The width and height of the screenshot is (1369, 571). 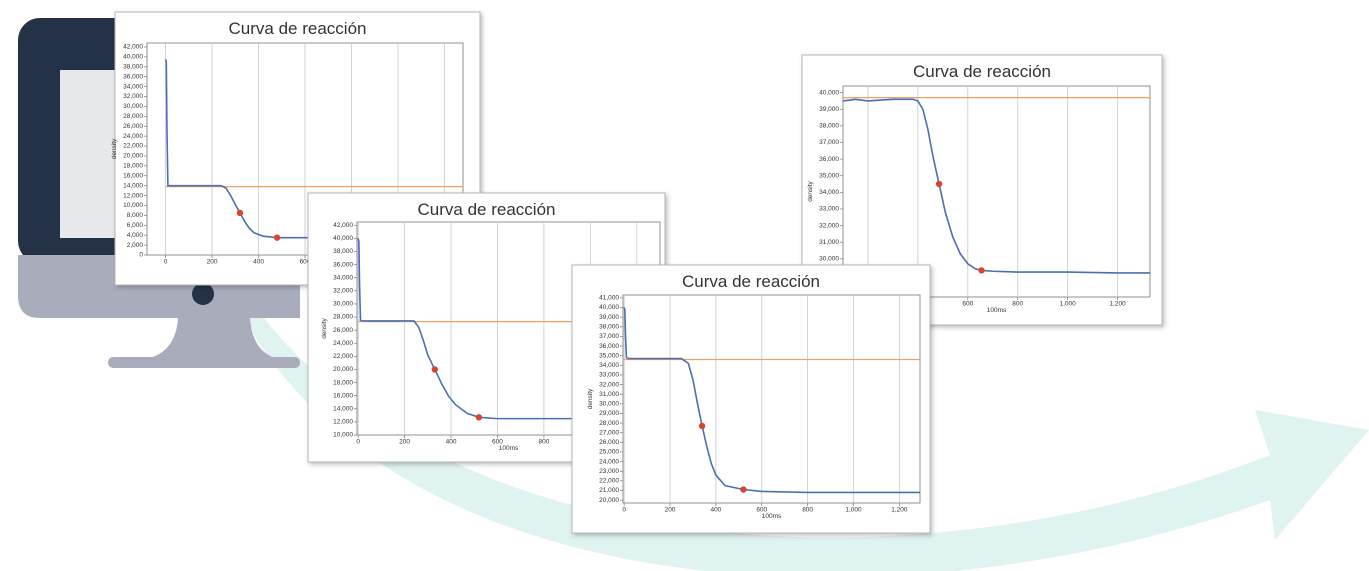 I want to click on y-tick-label: 21,000, so click(x=609, y=490).